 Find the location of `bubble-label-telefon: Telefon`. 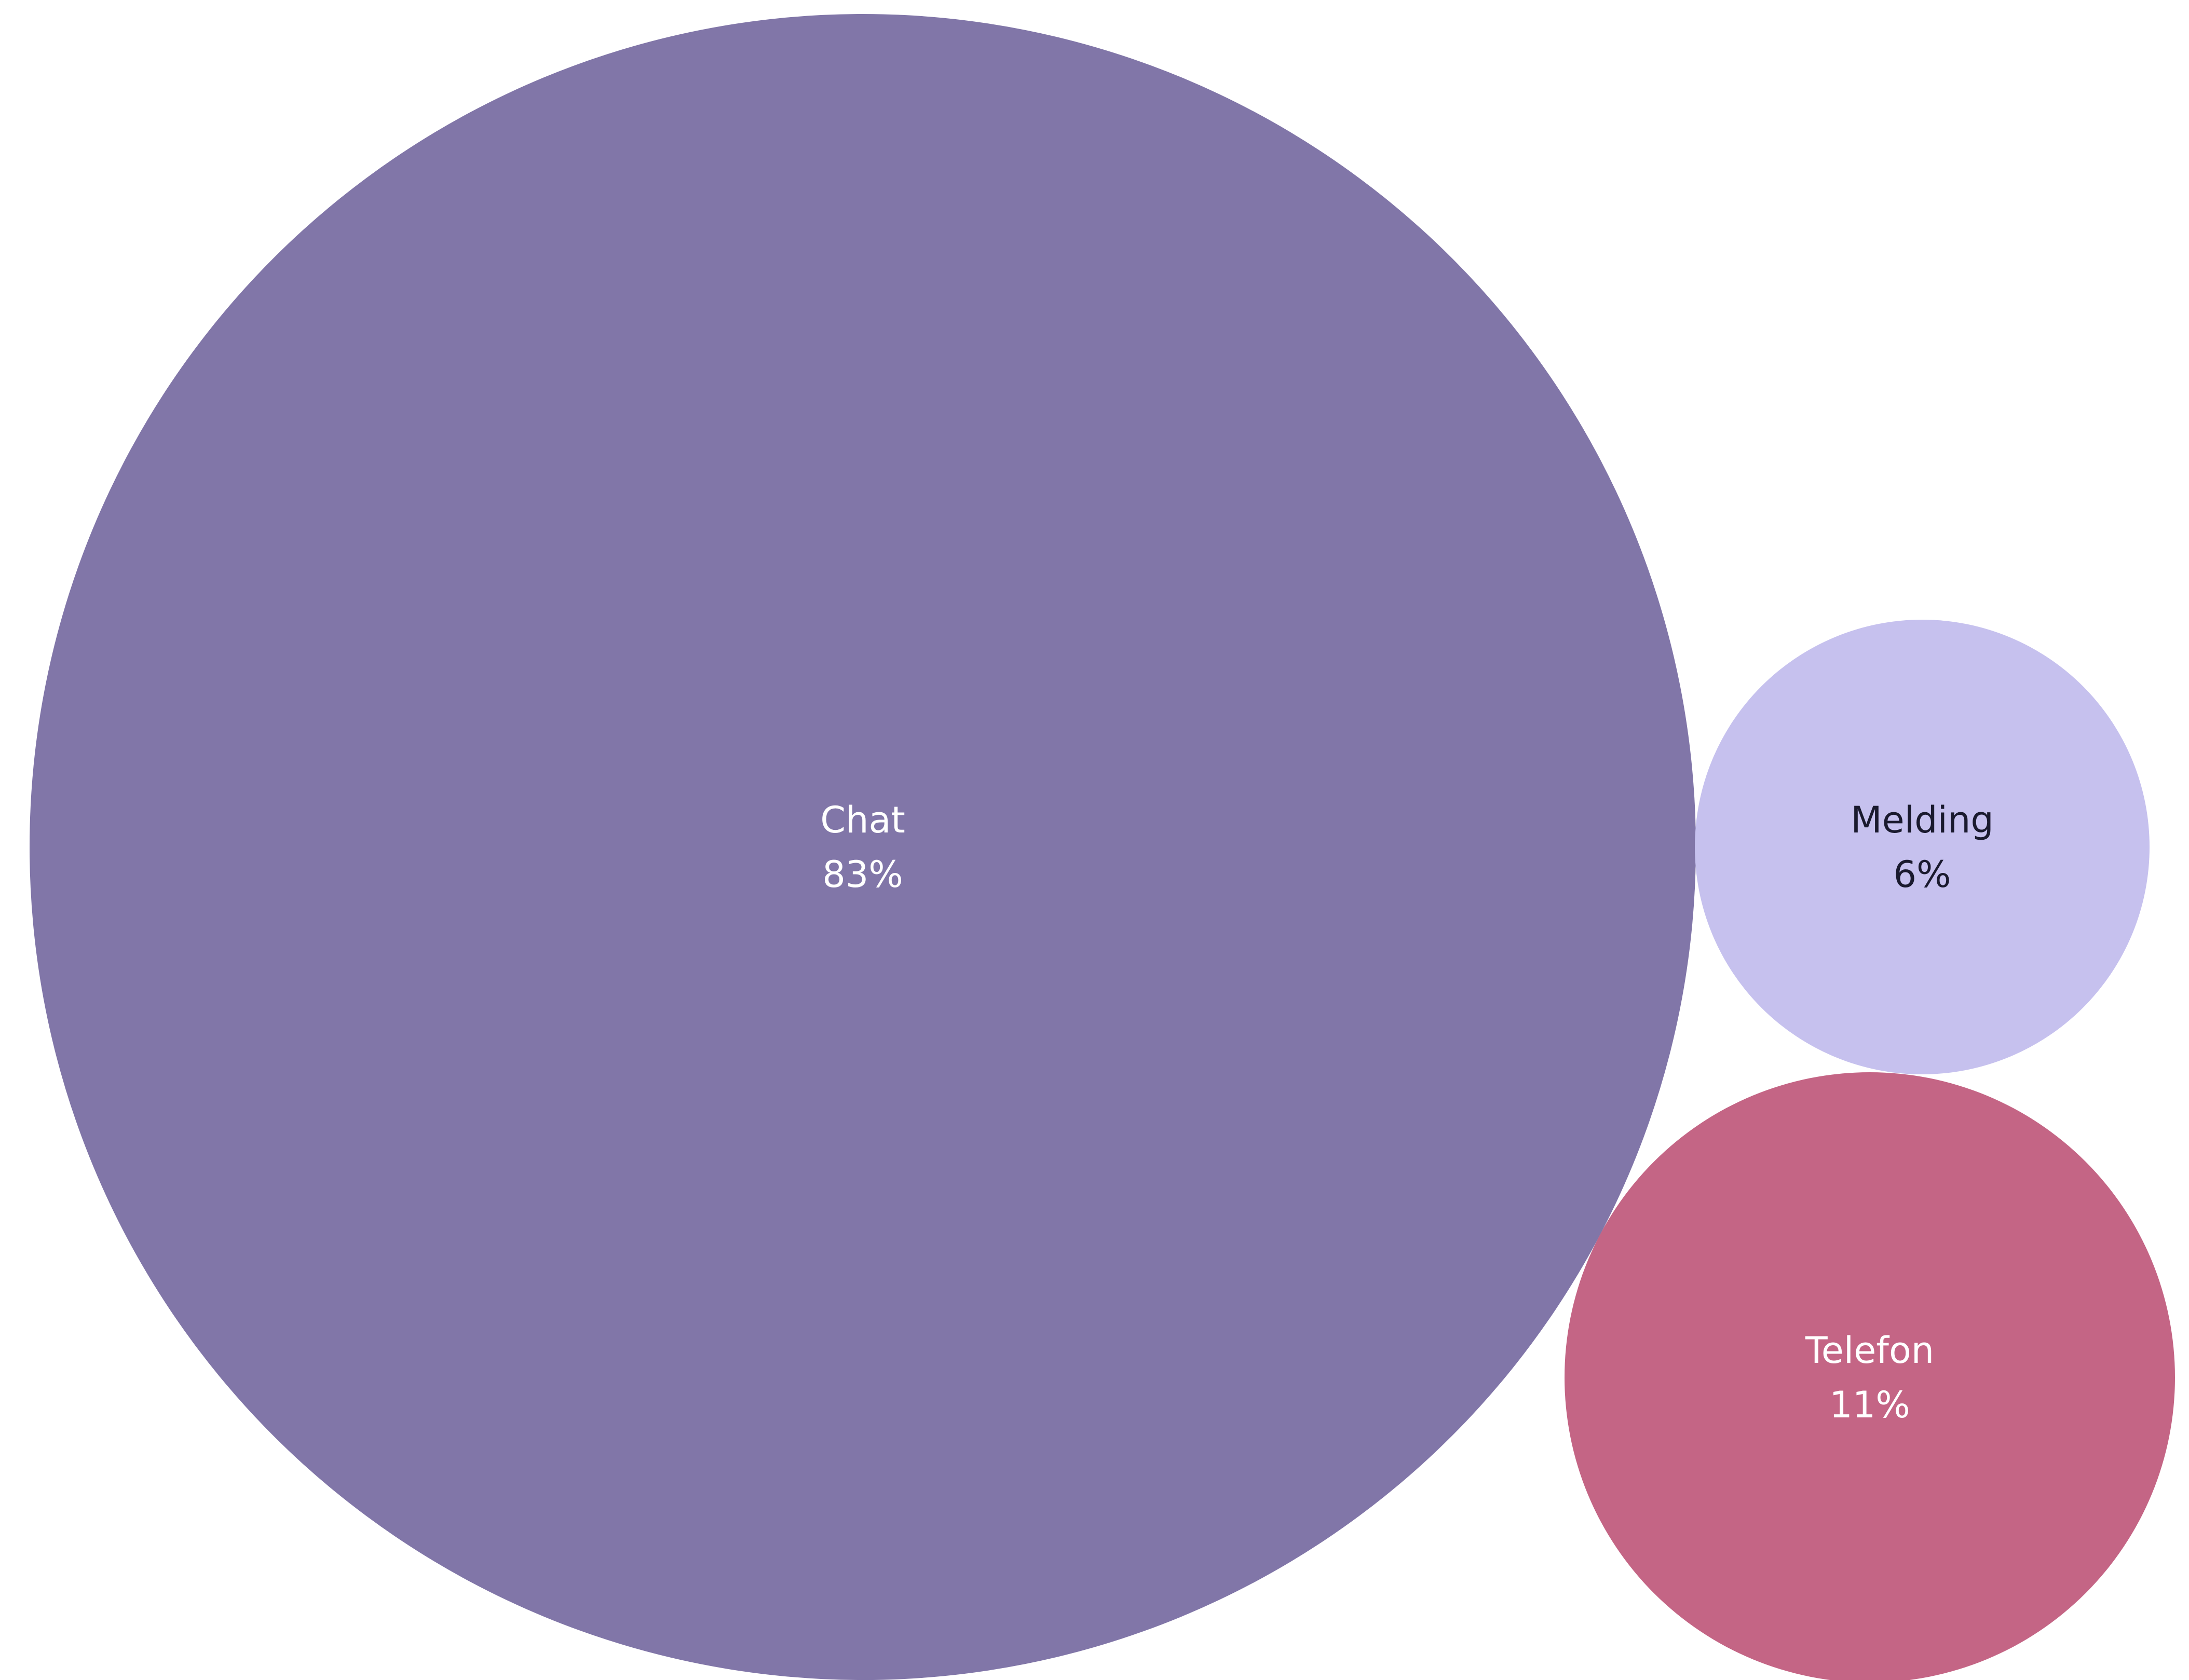

bubble-label-telefon: Telefon is located at coordinates (1869, 1350).